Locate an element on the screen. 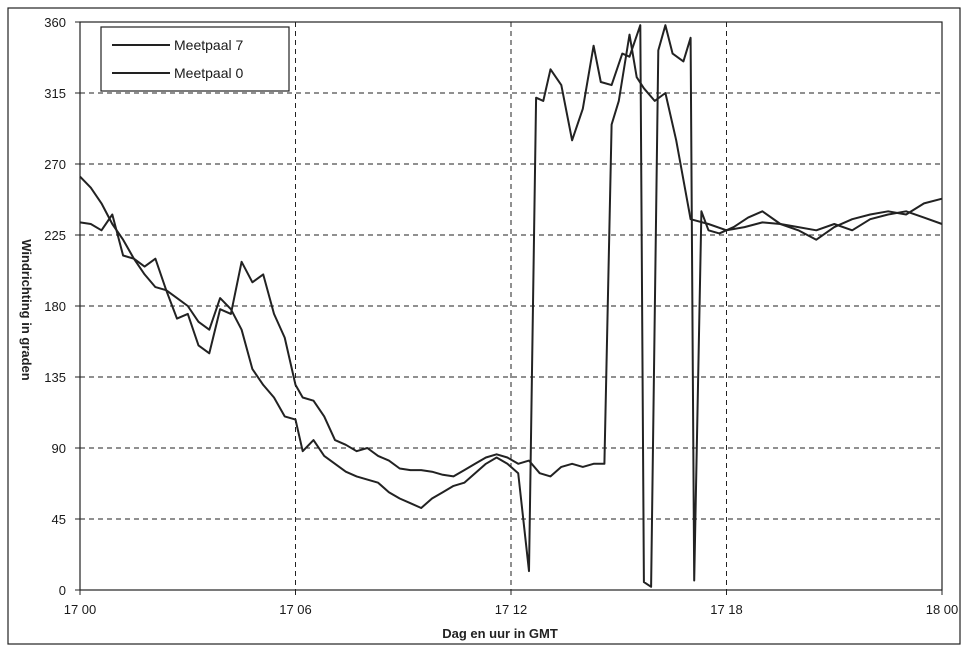  legend-box is located at coordinates (195, 59).